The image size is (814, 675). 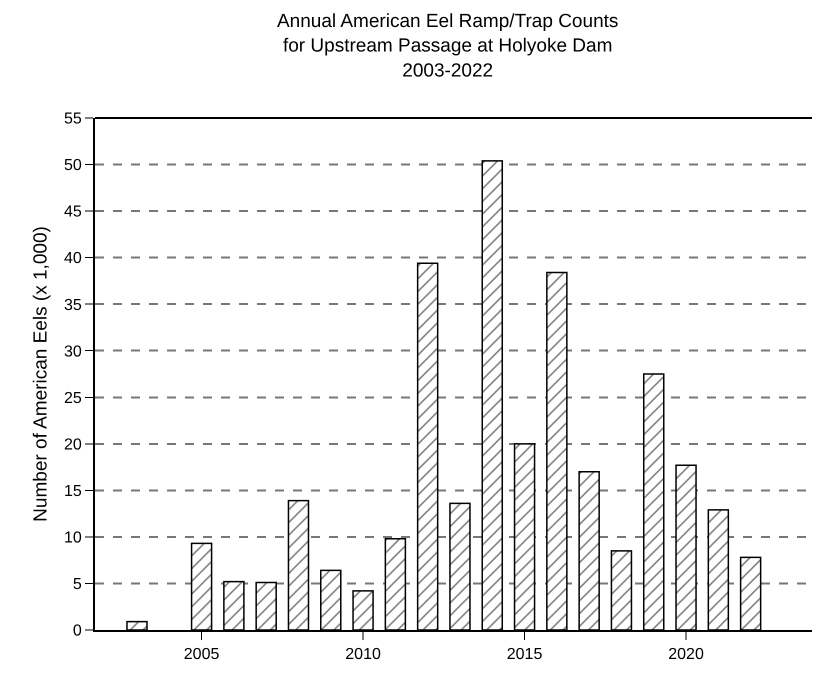 What do you see at coordinates (73, 491) in the screenshot?
I see `y-tick-label: 15` at bounding box center [73, 491].